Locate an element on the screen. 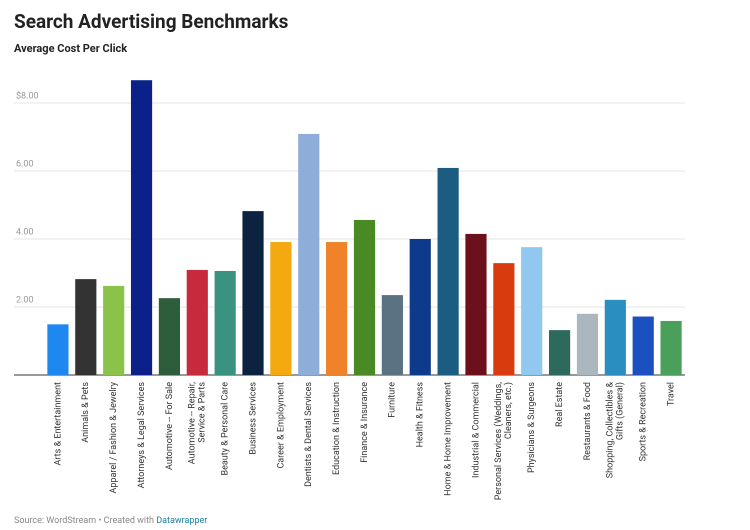 The height and width of the screenshot is (530, 750). x-tick-label: Education & Instruction is located at coordinates (337, 428).